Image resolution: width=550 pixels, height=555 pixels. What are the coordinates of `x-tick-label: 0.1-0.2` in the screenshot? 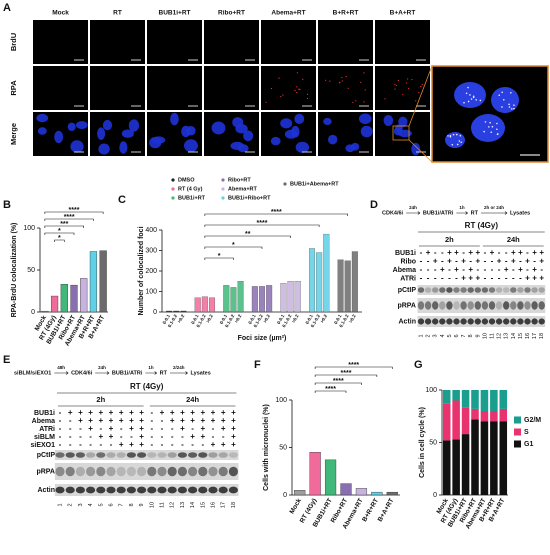 It's located at (259, 320).